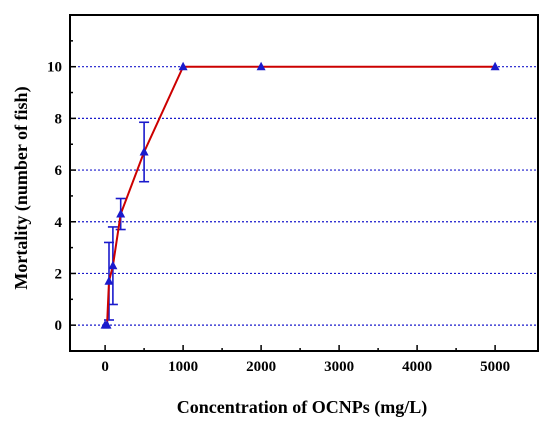 This screenshot has height=421, width=550. Describe the element at coordinates (59, 326) in the screenshot. I see `y-tick-label: 0` at that location.